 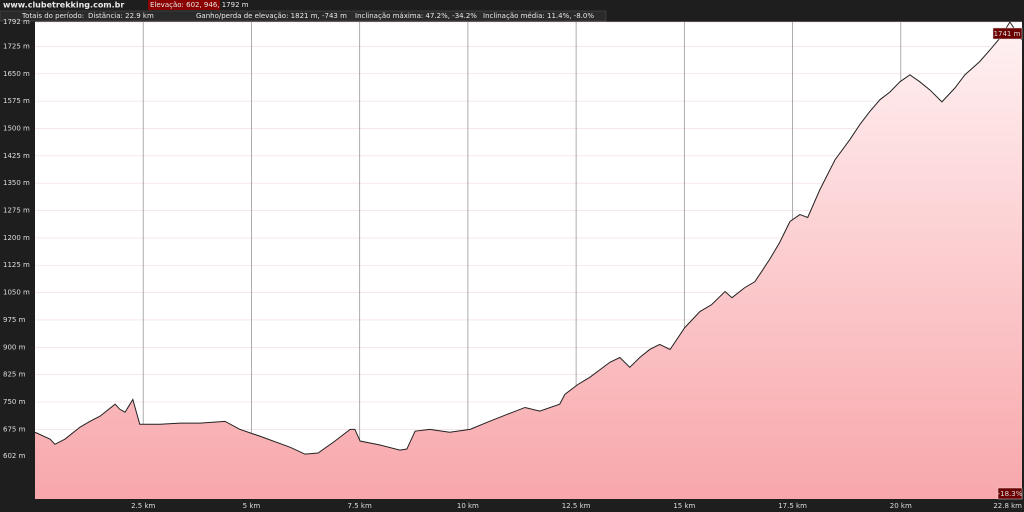 I want to click on y-tick-label: 1125 m, so click(x=16, y=265).